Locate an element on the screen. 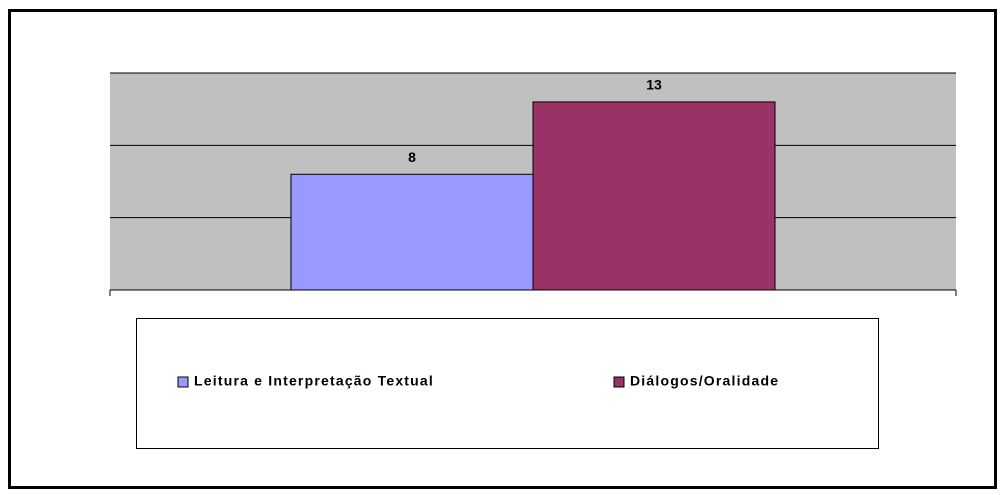 This screenshot has width=1003, height=495. data-label: 8 is located at coordinates (412, 157).